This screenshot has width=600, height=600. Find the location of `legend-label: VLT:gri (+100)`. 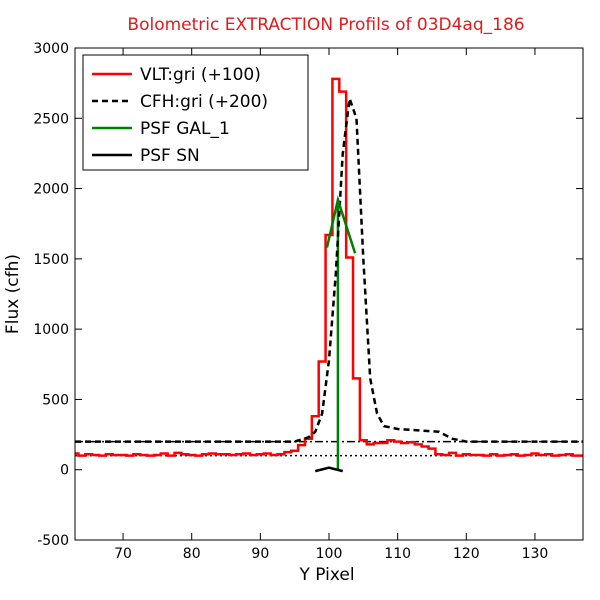

legend-label: VLT:gri (+100) is located at coordinates (200, 75).